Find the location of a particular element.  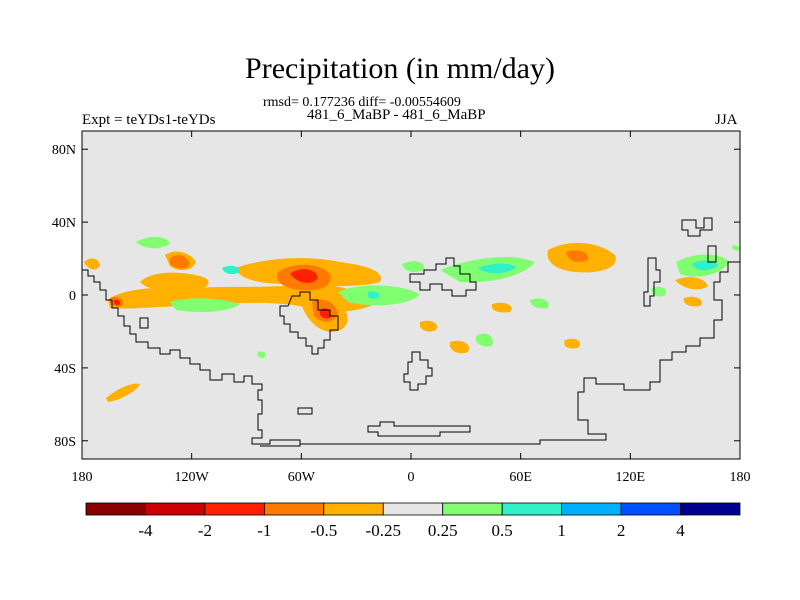

anomaly-region-nw-pacific is located at coordinates (174, 282).